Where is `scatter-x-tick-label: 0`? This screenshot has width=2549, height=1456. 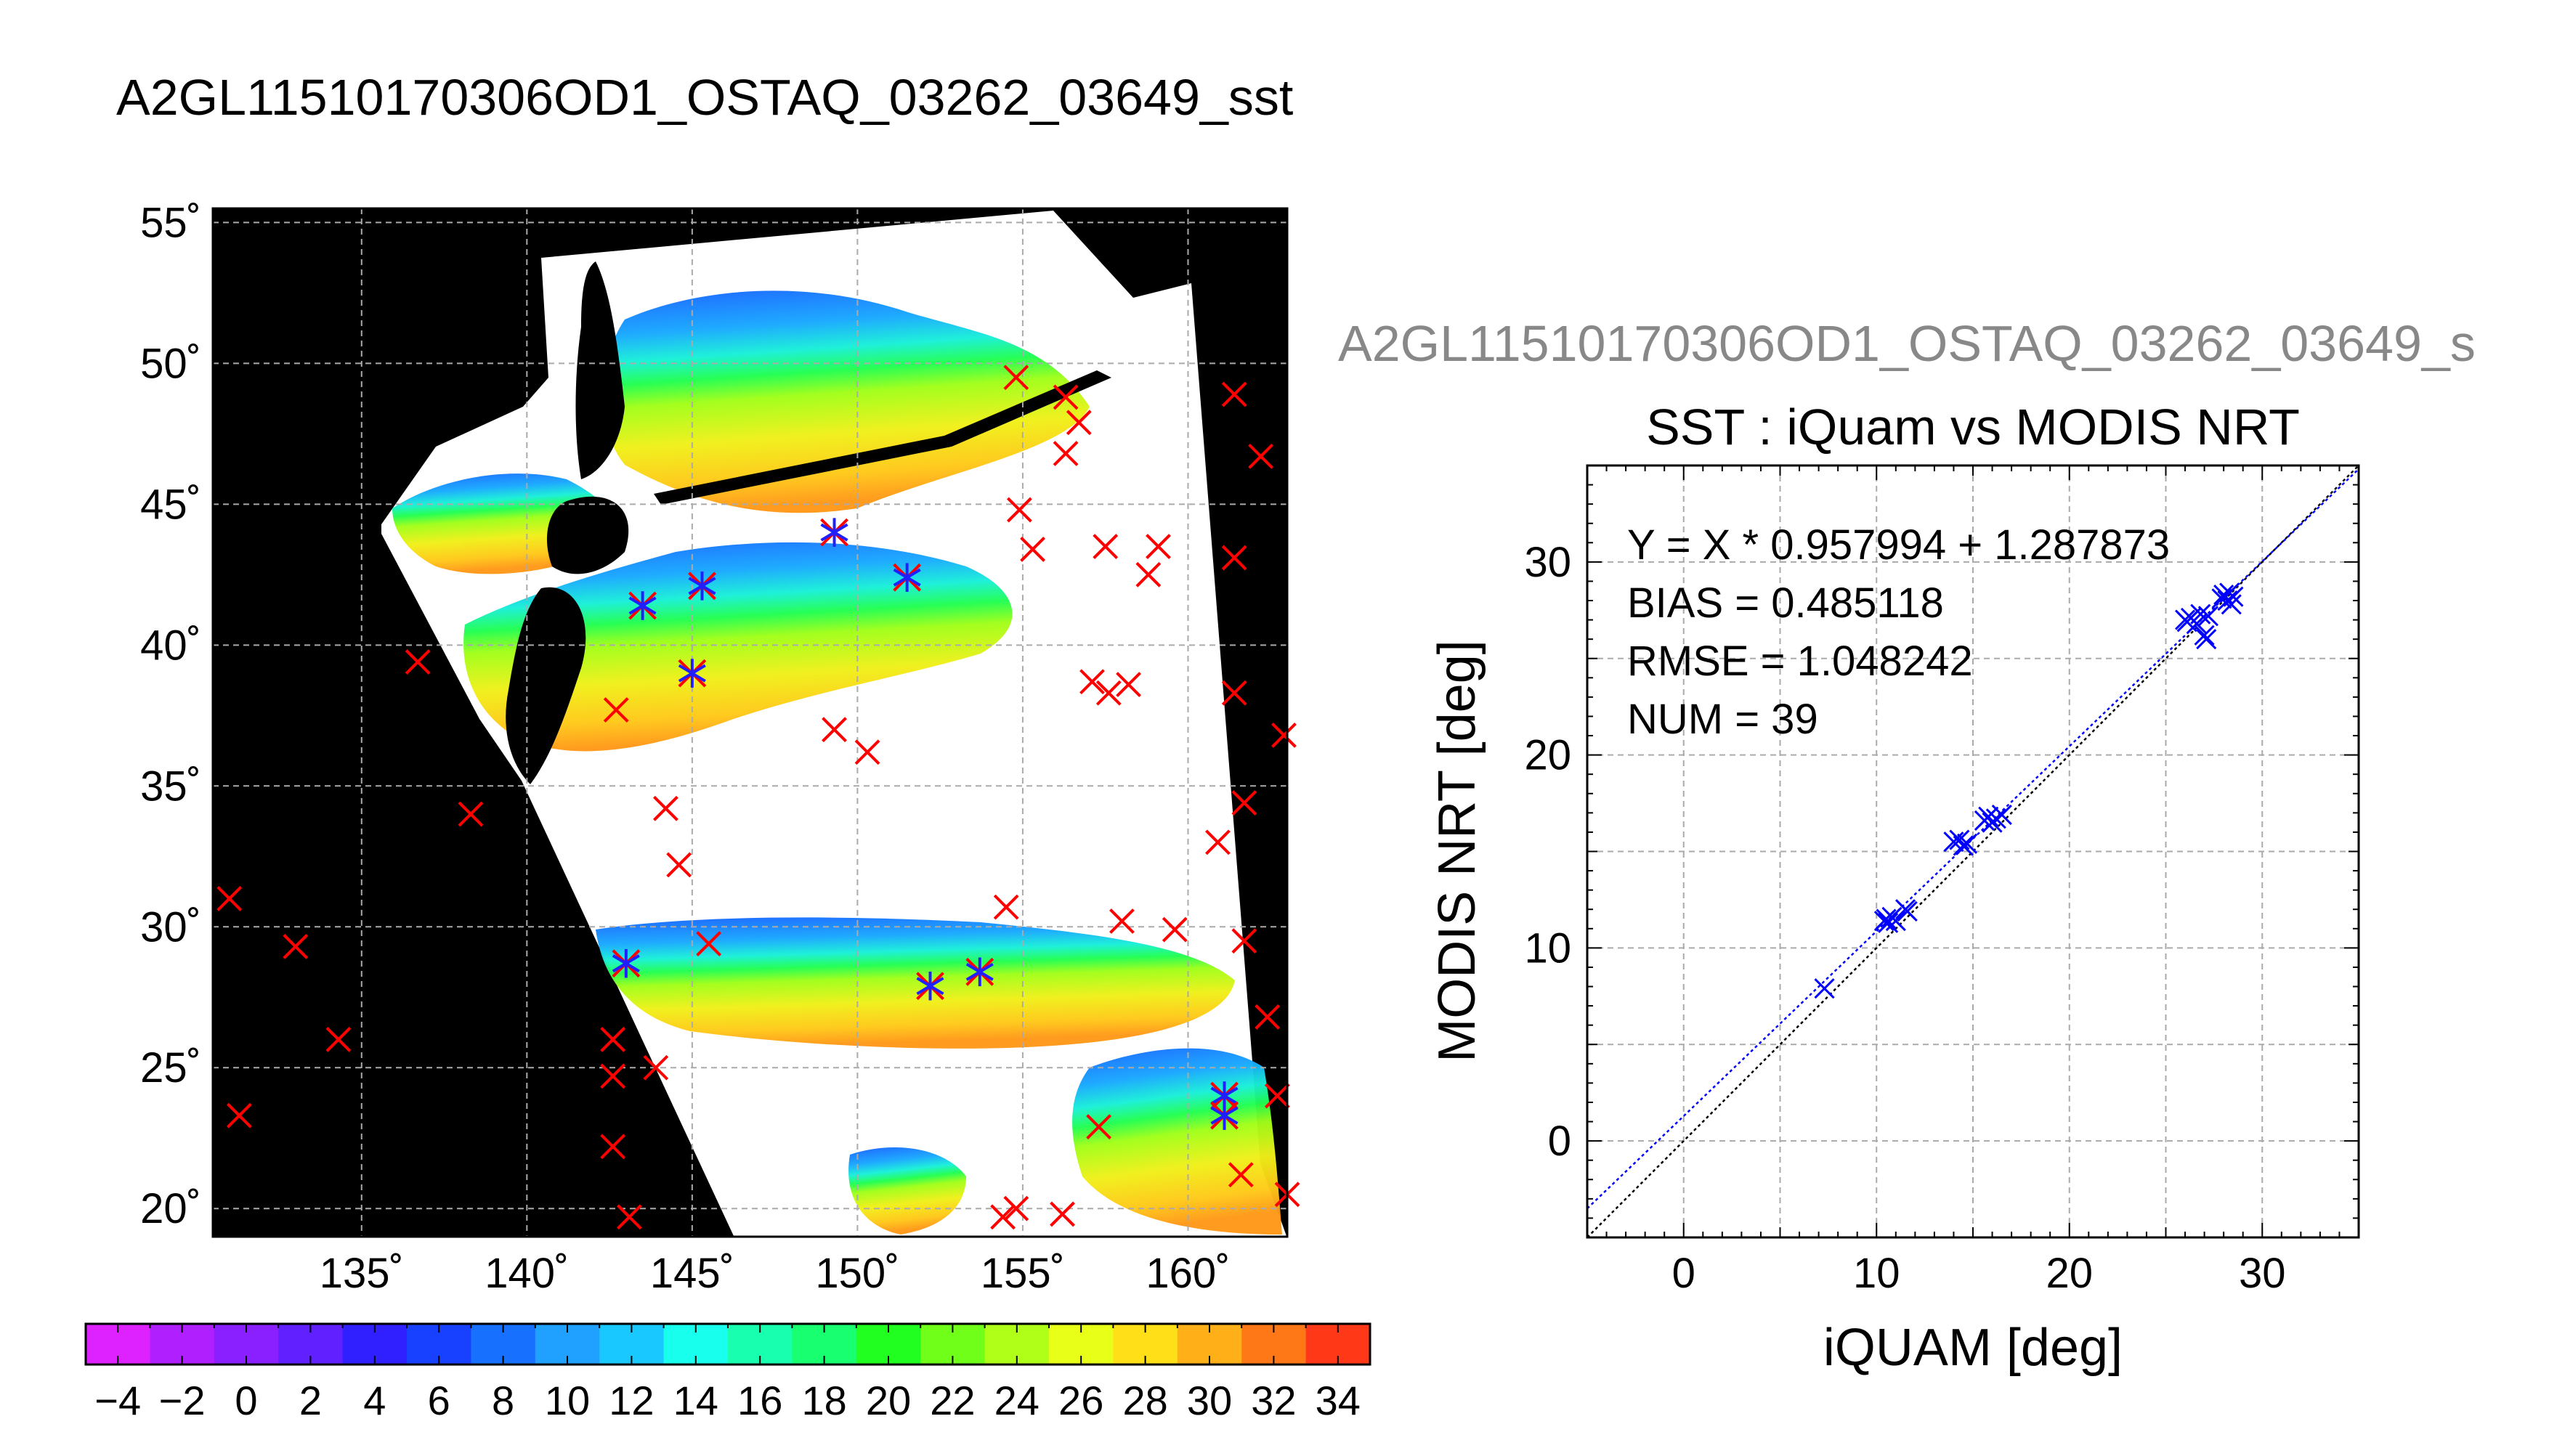
scatter-x-tick-label: 0 is located at coordinates (1683, 1273).